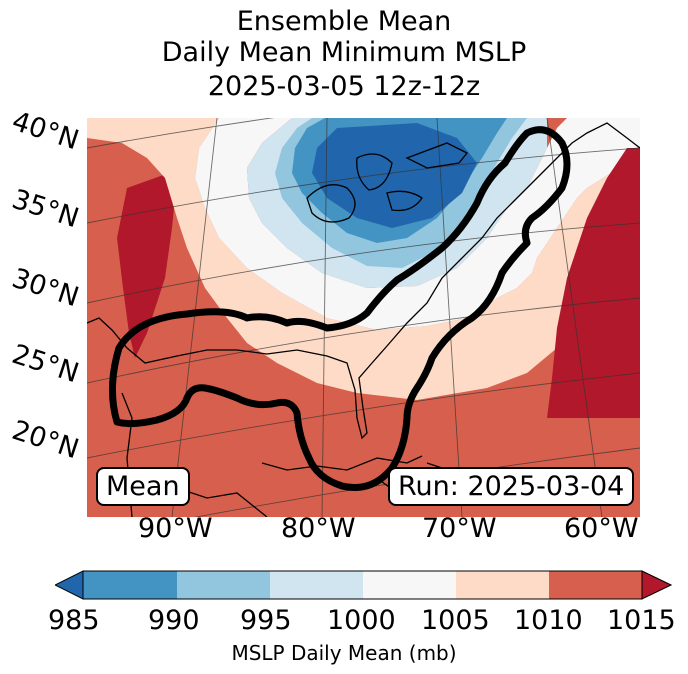  I want to click on colorbar-tick-990: 990, so click(174, 620).